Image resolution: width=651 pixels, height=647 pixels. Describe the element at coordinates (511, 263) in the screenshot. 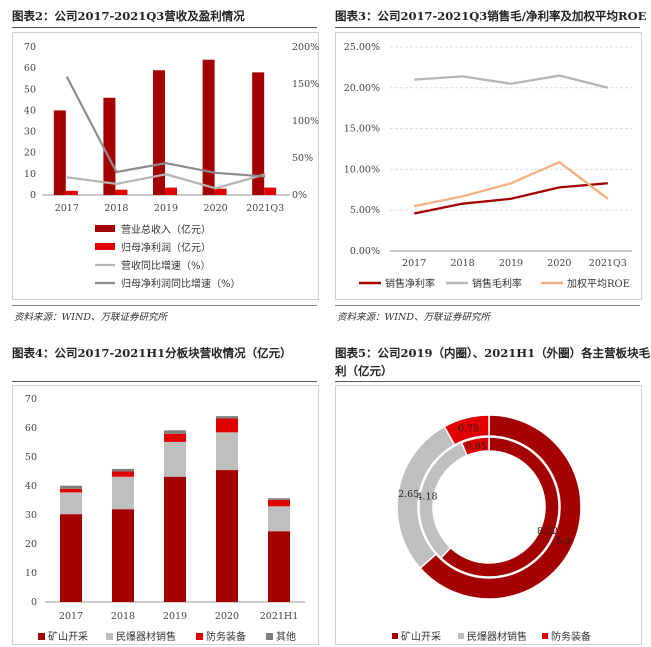

I see `chart3-x-tick-label: 2019` at that location.